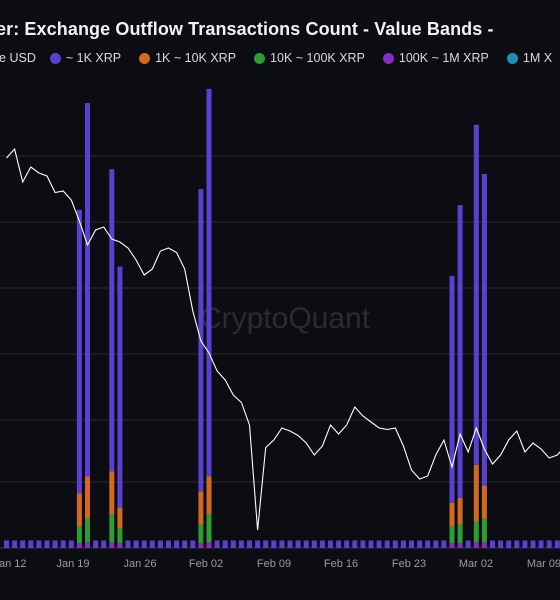 This screenshot has height=600, width=560. Describe the element at coordinates (6, 544) in the screenshot. I see `bar--1k-xrp-0` at that location.